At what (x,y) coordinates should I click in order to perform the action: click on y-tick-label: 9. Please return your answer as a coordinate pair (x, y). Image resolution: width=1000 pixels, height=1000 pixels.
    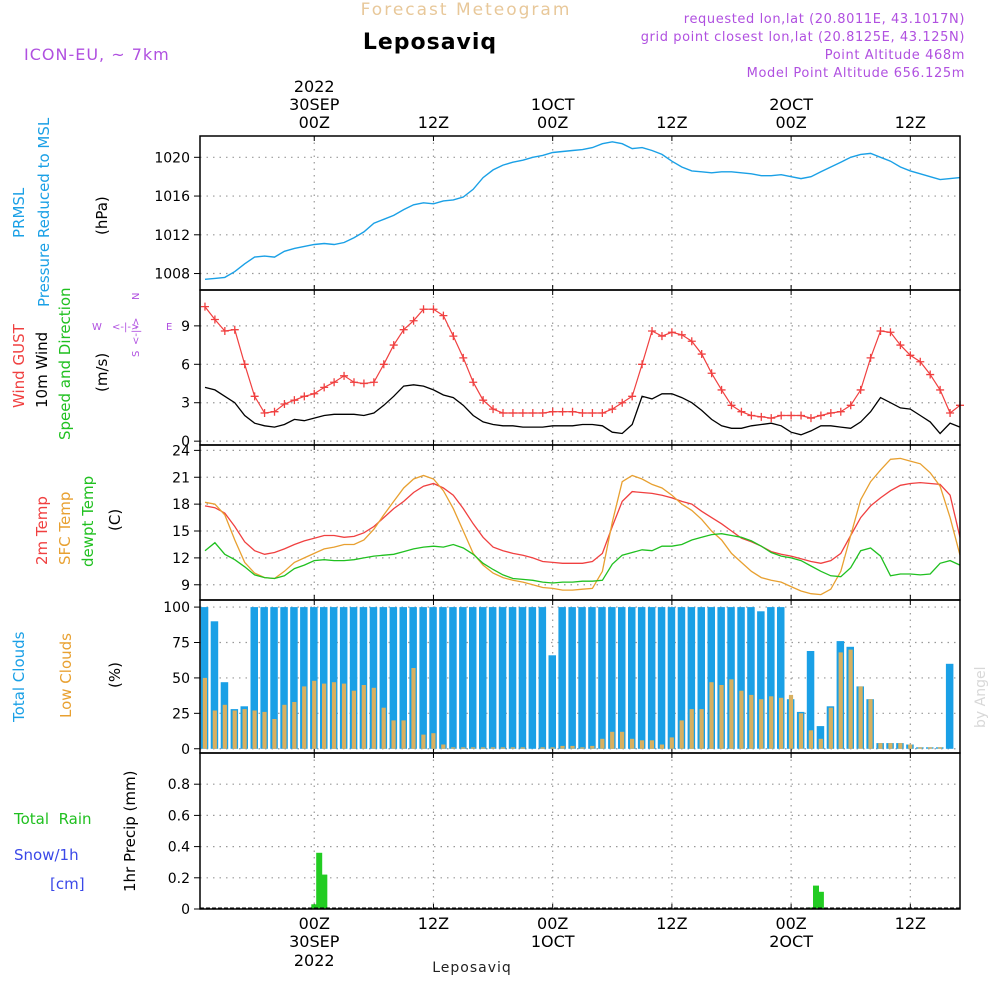
    Looking at the image, I should click on (185, 586).